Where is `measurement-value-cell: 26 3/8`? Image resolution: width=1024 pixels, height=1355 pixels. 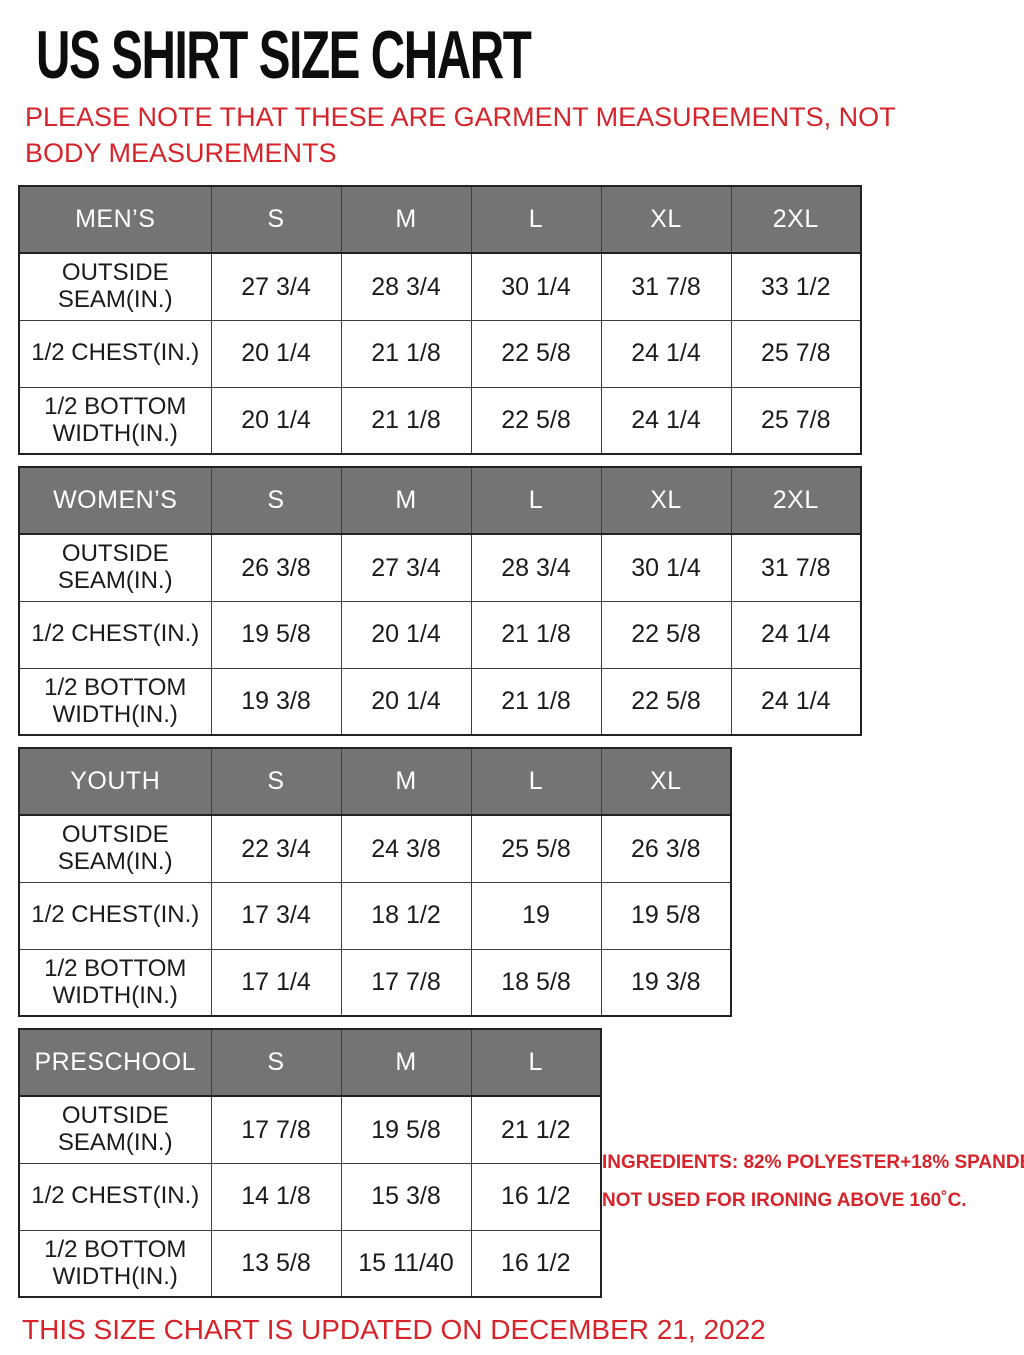
measurement-value-cell: 26 3/8 is located at coordinates (276, 567).